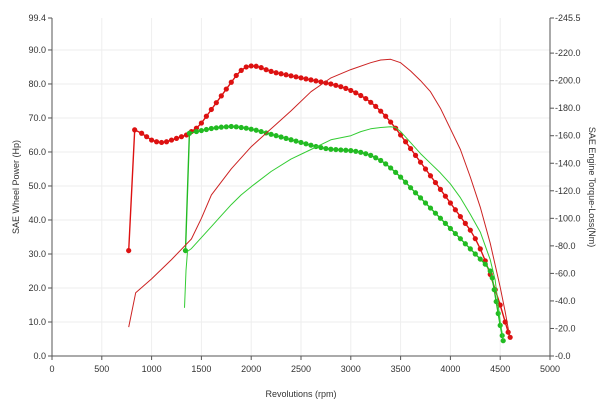 Image resolution: width=596 pixels, height=399 pixels. I want to click on right-tick-label-10: -200.0, so click(568, 81).